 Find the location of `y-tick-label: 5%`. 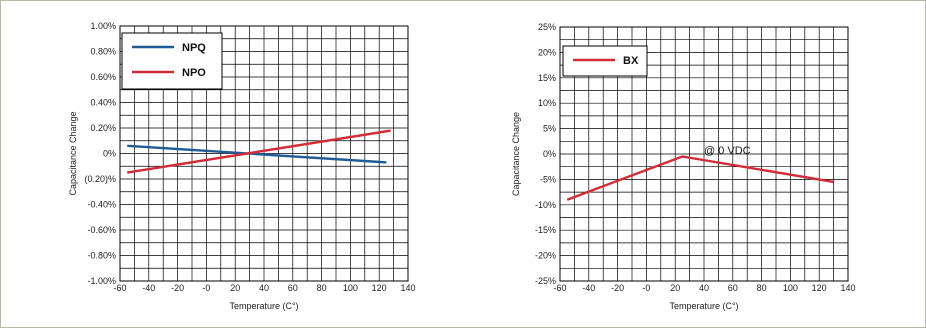

y-tick-label: 5% is located at coordinates (549, 129).